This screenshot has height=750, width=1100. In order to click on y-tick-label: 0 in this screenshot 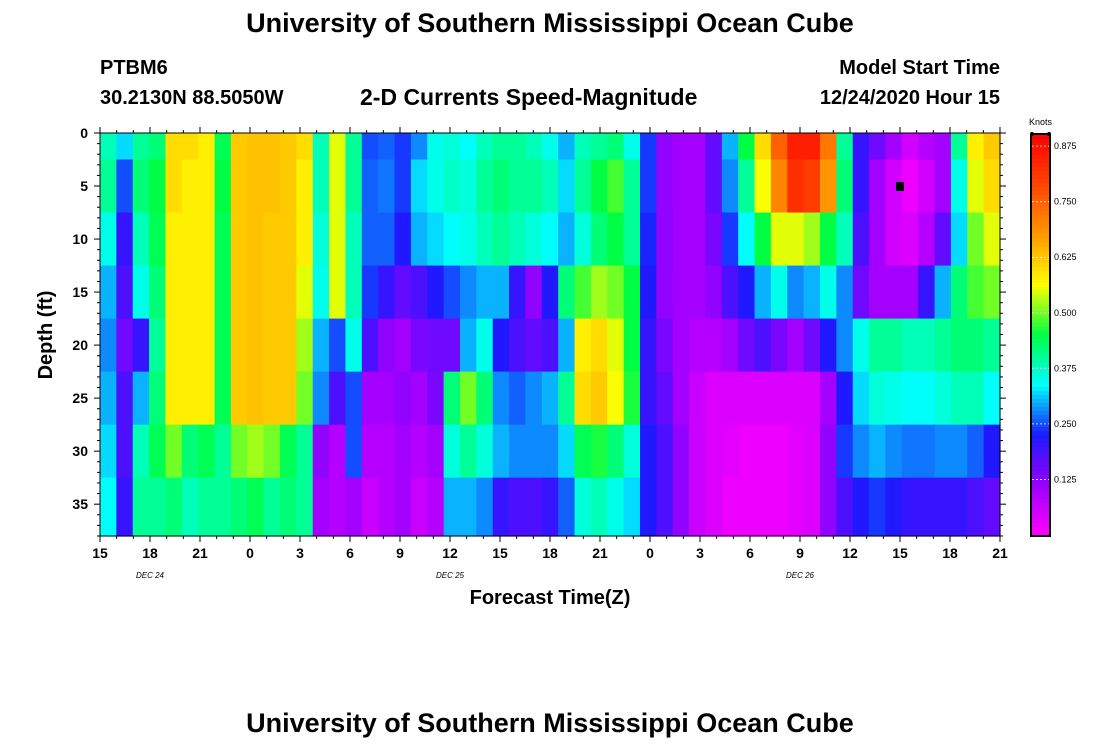, I will do `click(84, 133)`.